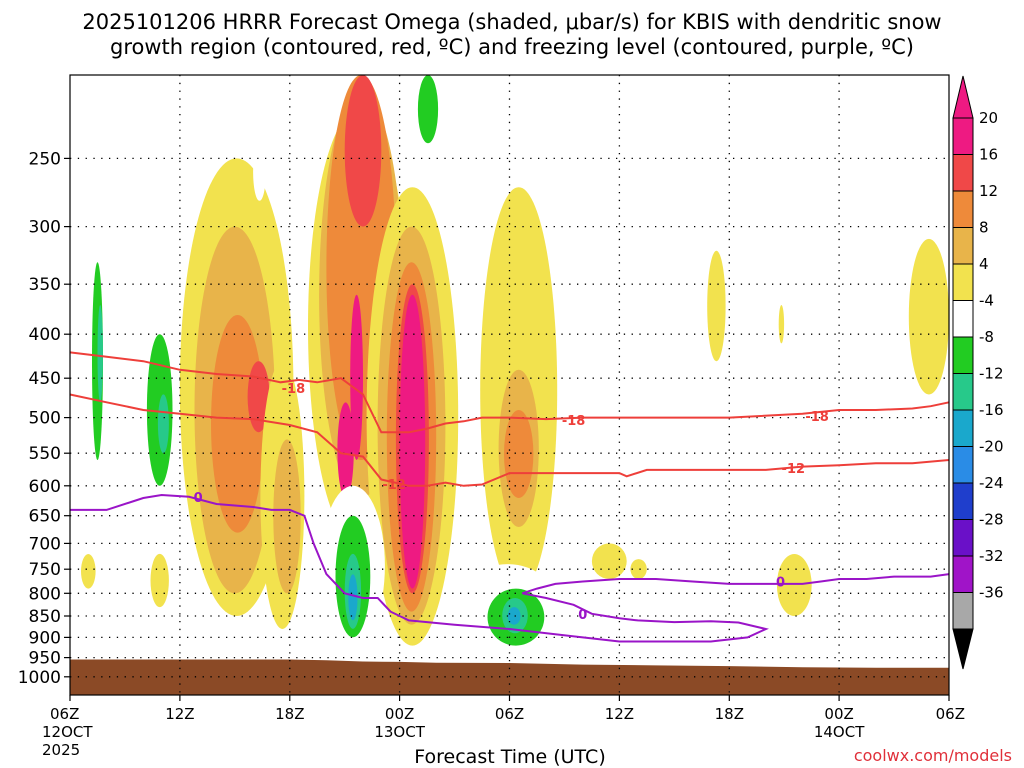 The height and width of the screenshot is (768, 1024). What do you see at coordinates (984, 228) in the screenshot?
I see `colorbar-label: 8` at bounding box center [984, 228].